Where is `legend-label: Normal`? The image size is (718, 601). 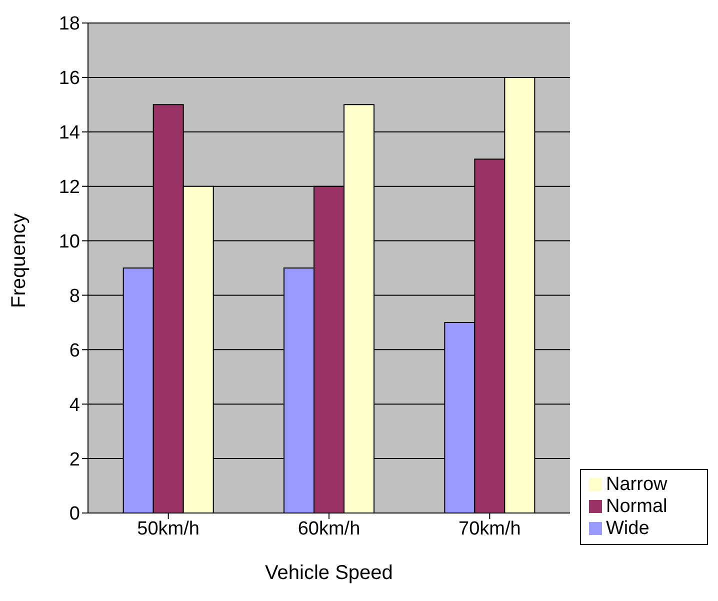
legend-label: Normal is located at coordinates (637, 506).